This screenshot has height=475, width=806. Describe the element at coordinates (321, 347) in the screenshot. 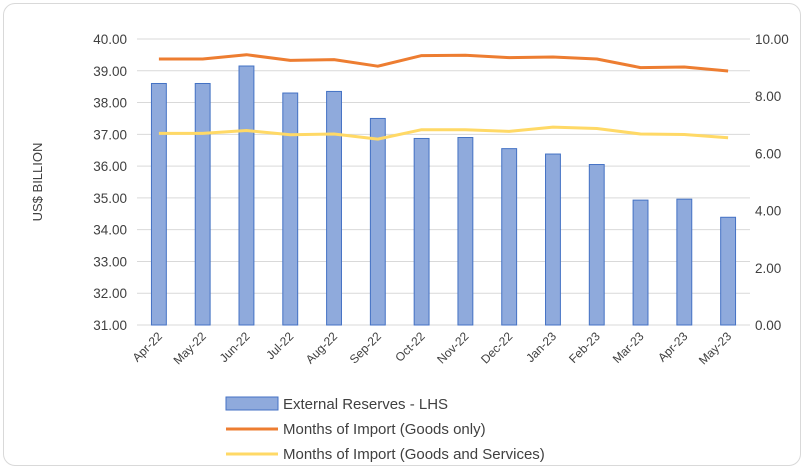

I see `x-tick-label: Aug-22` at that location.